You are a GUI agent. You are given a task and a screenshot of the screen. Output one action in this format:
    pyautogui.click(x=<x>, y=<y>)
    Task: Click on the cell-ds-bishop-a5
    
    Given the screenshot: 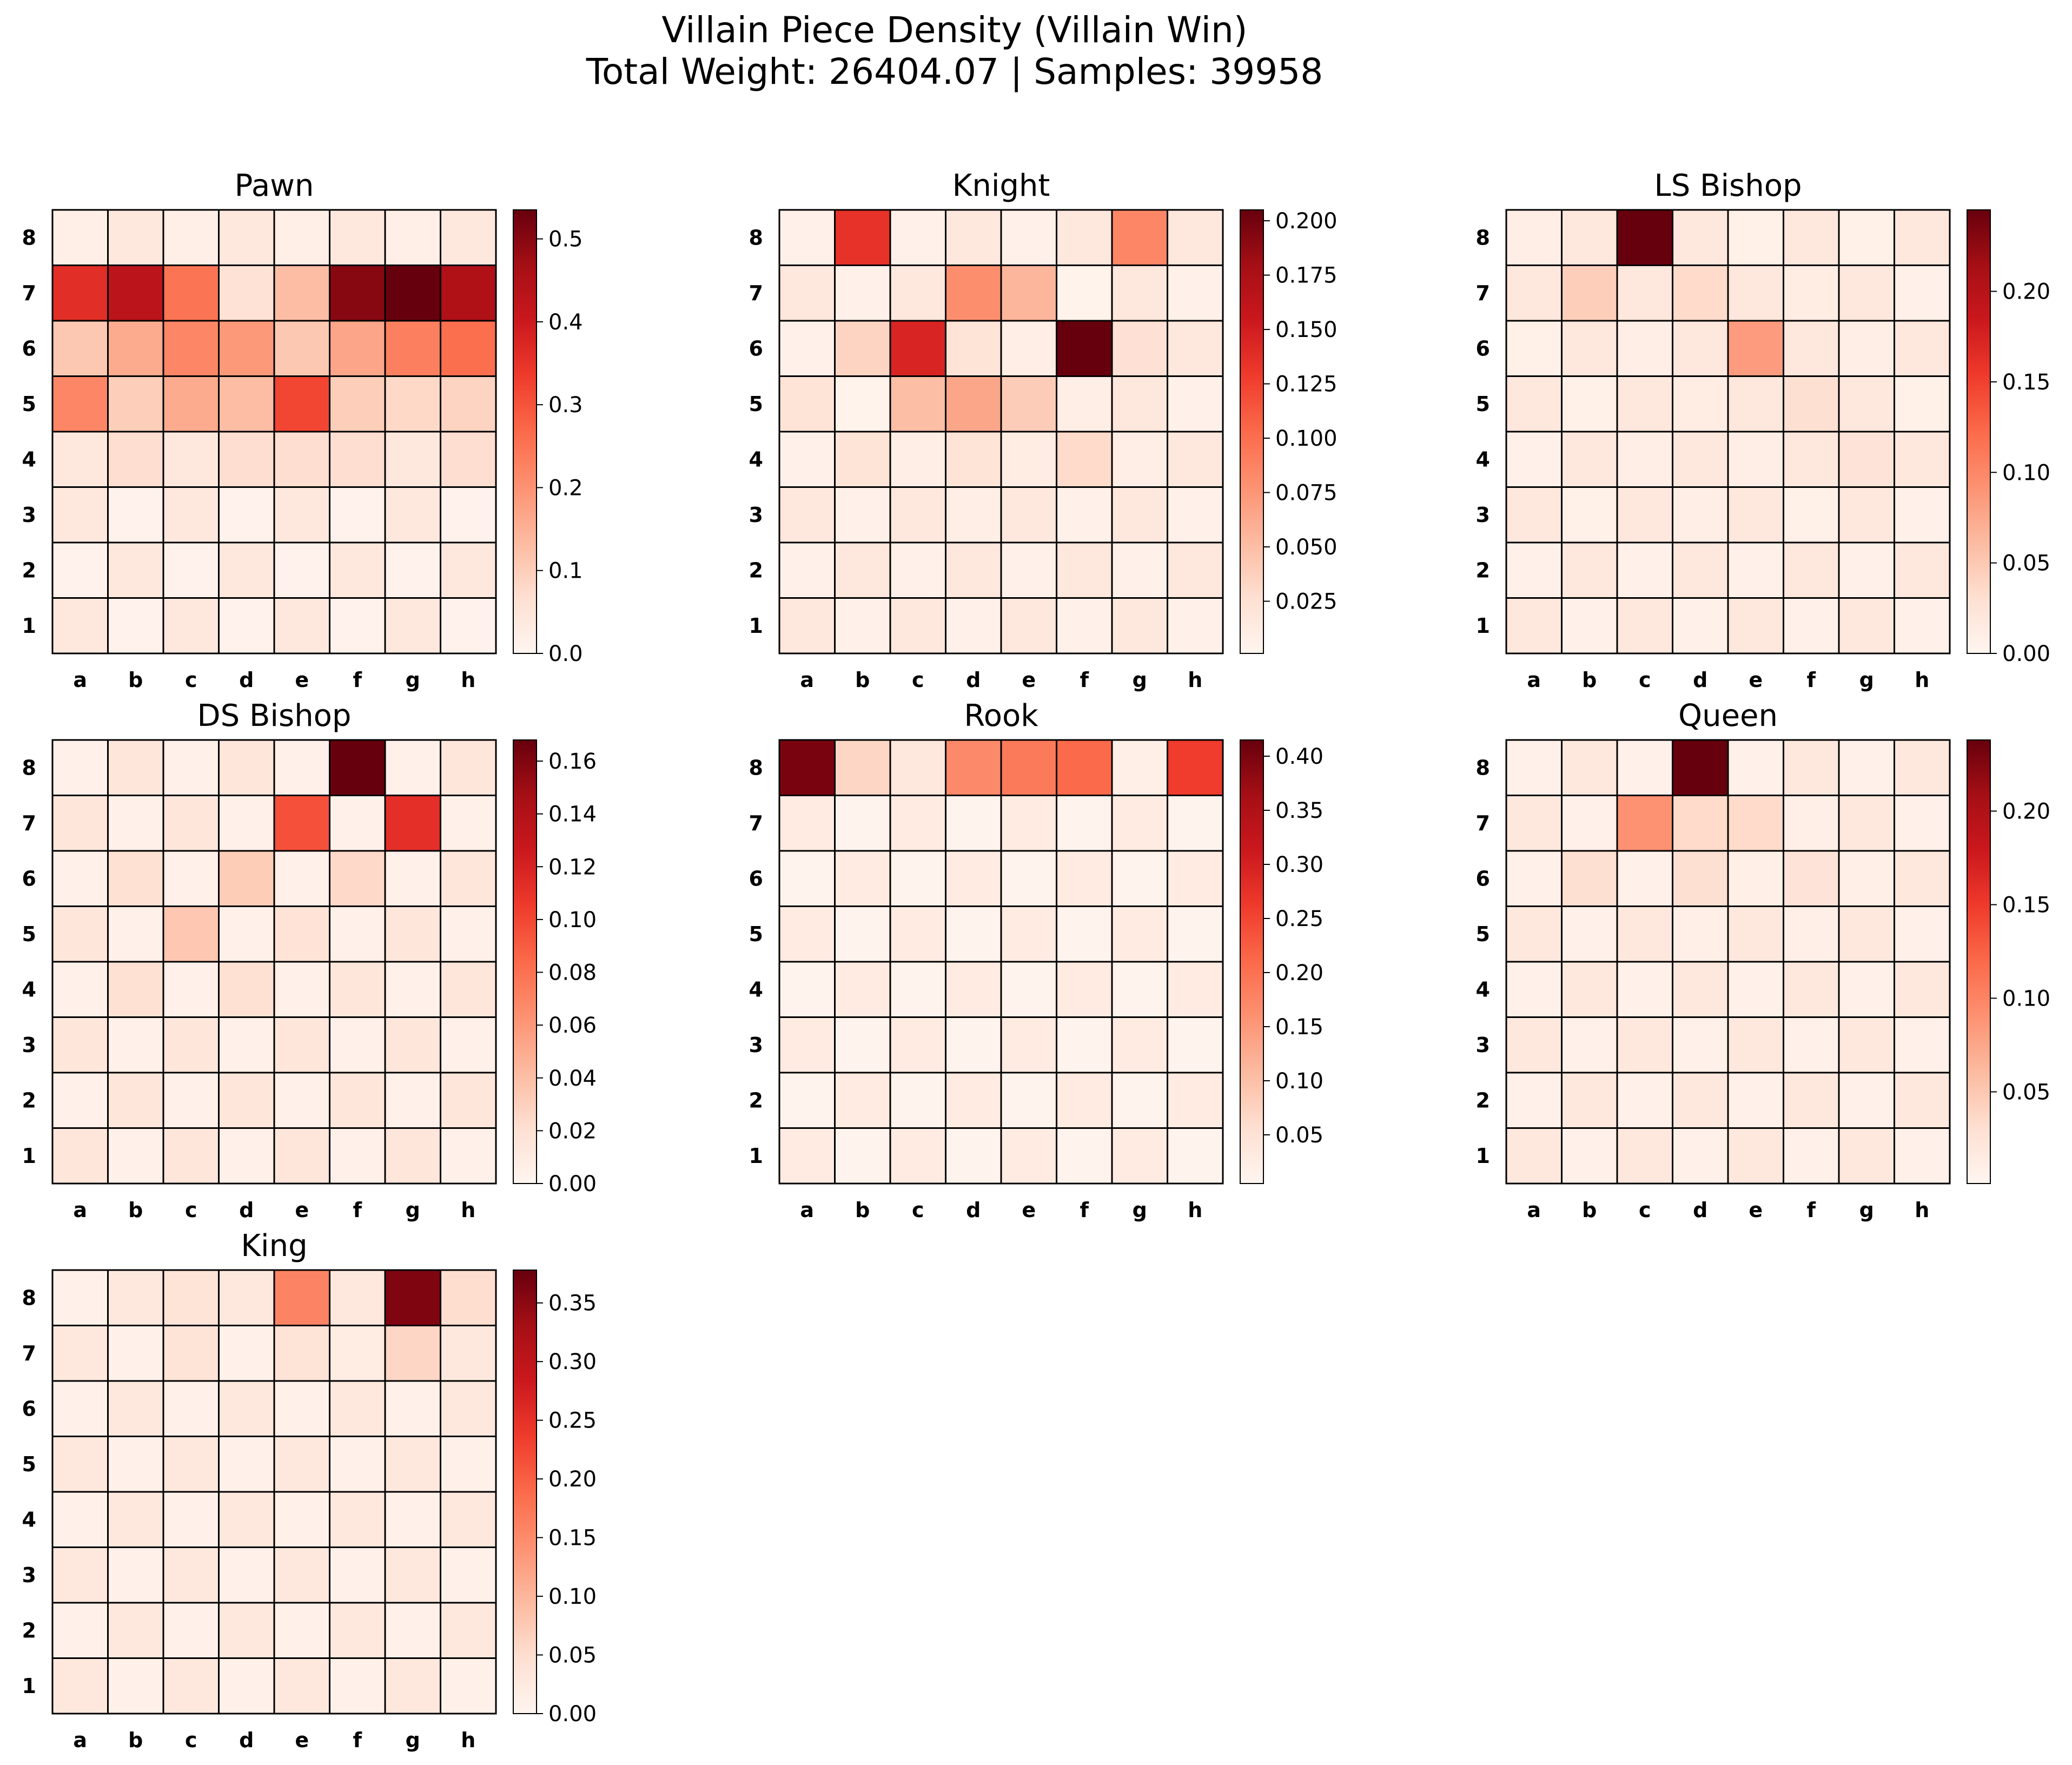 What is the action you would take?
    pyautogui.click(x=80, y=934)
    